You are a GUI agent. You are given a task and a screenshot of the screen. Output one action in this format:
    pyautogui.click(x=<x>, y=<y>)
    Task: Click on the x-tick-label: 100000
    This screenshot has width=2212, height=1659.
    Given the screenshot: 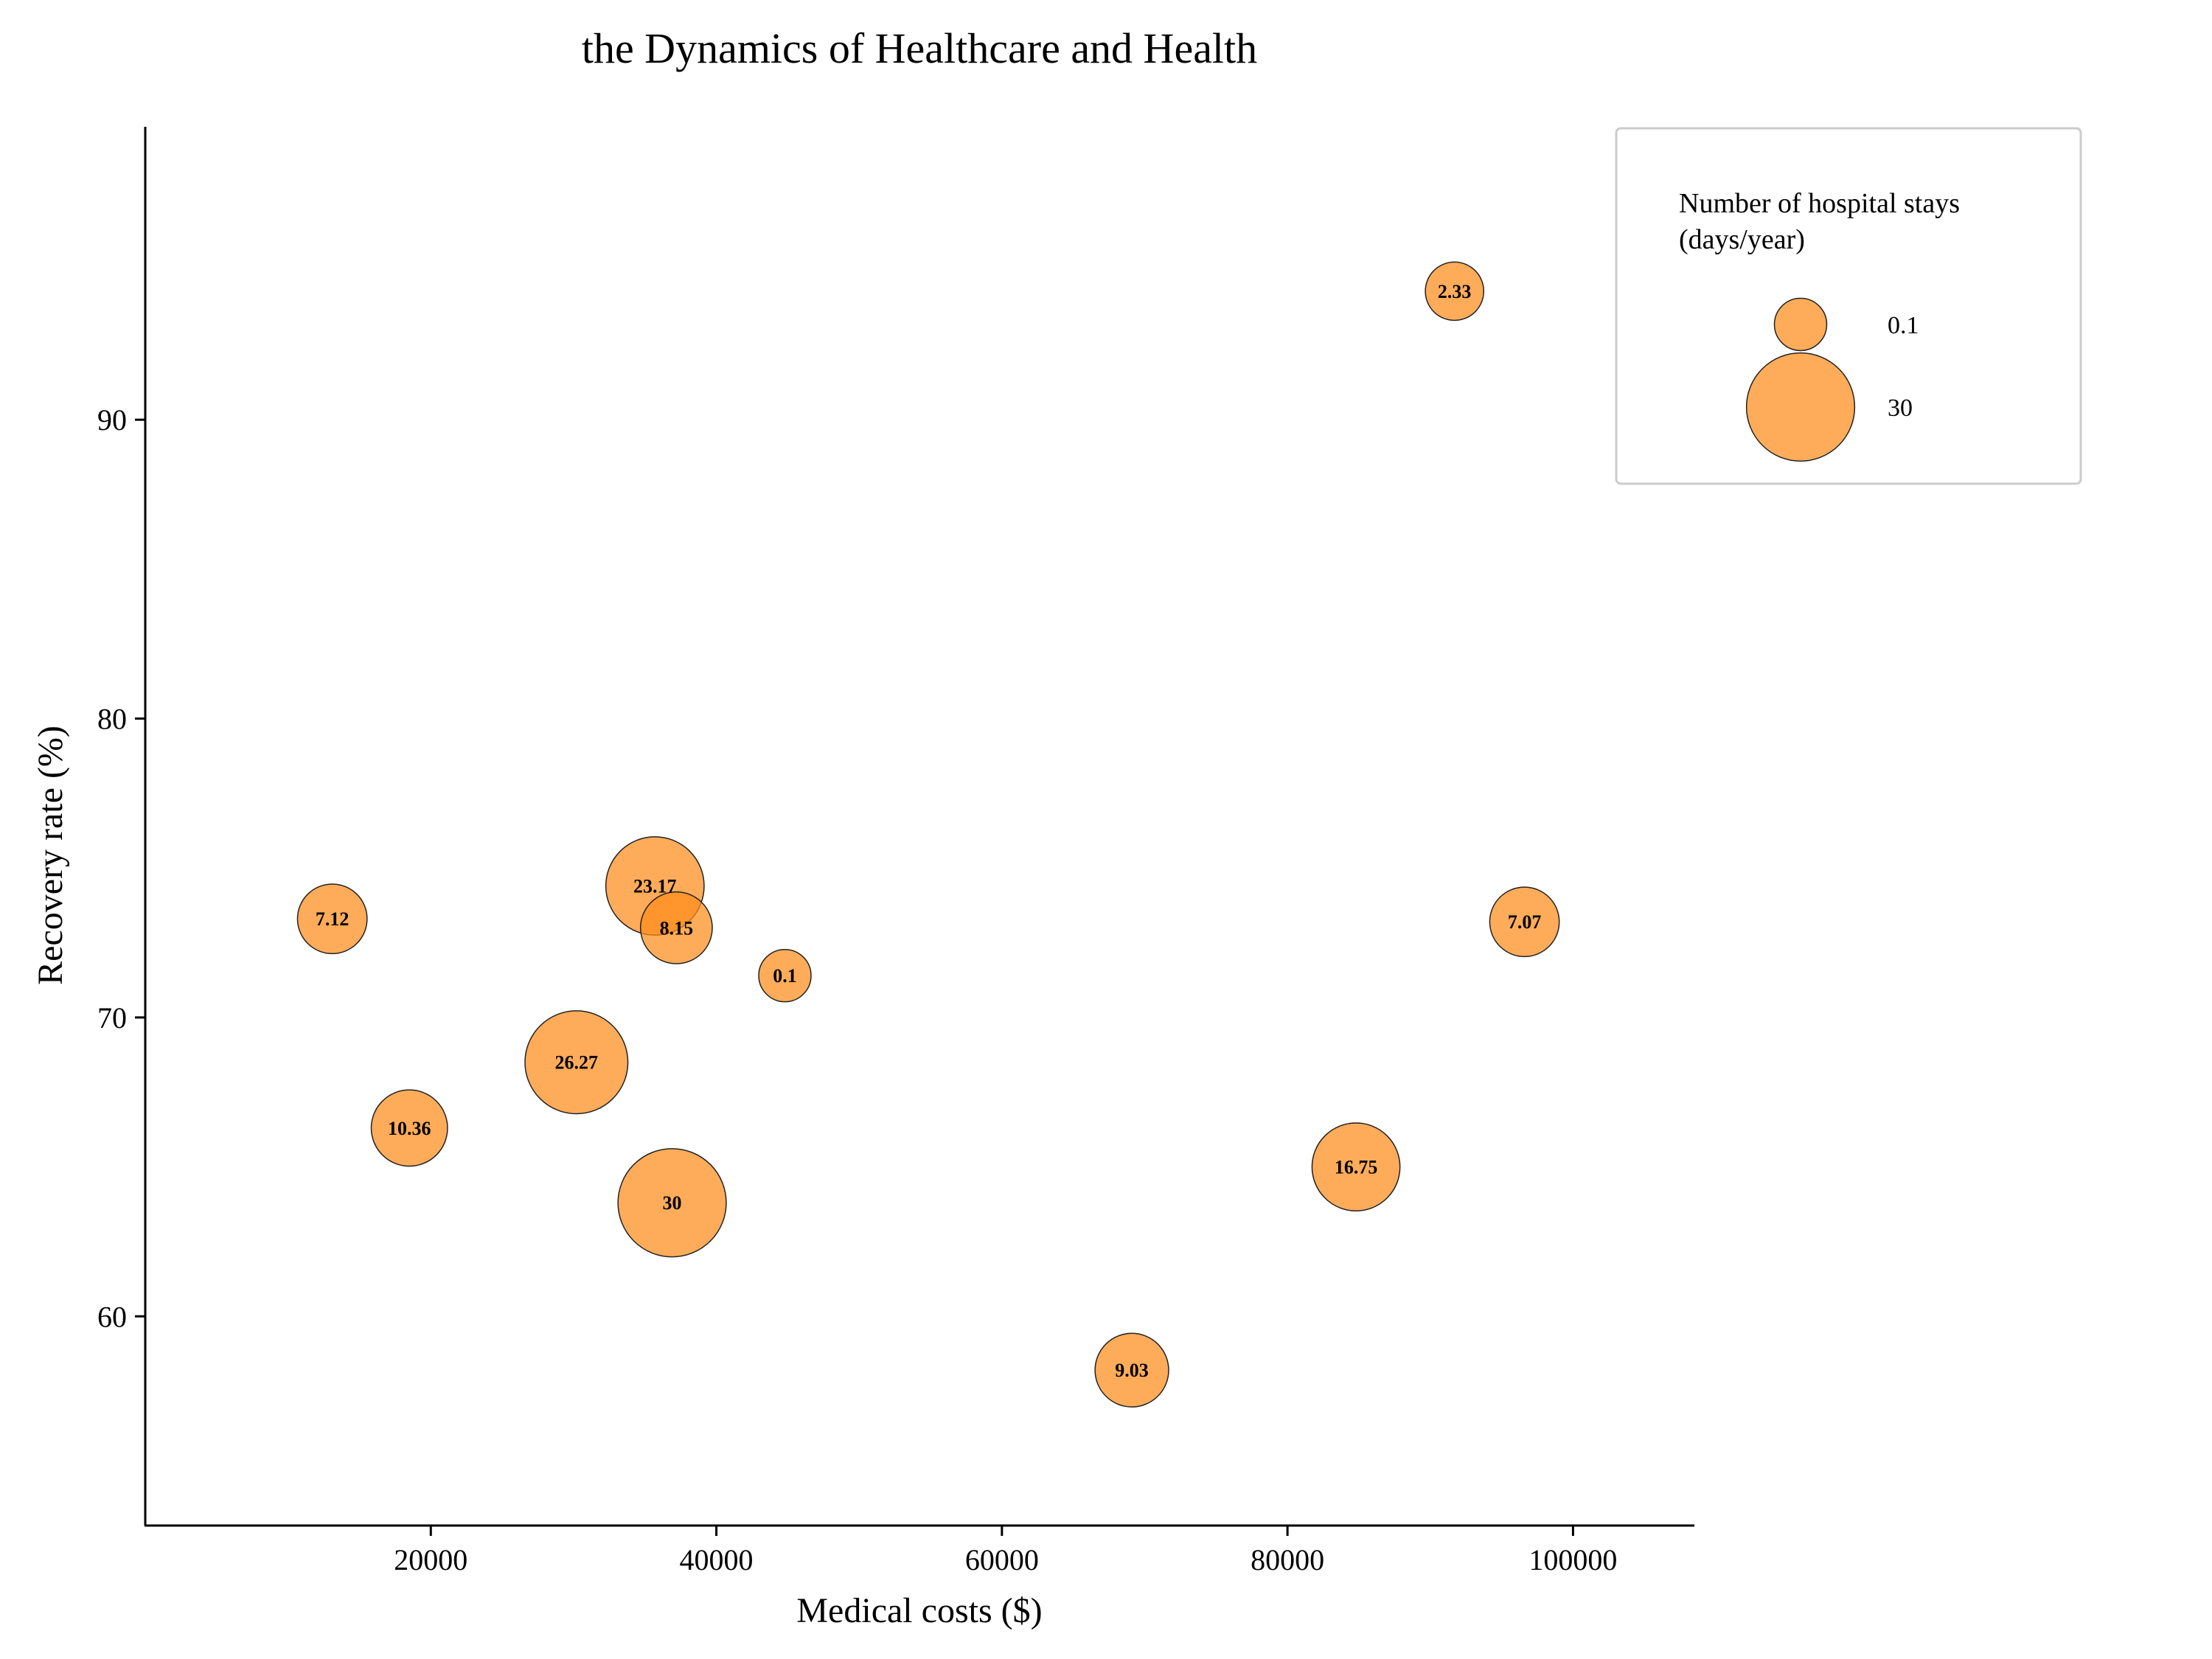 What is the action you would take?
    pyautogui.click(x=1572, y=1559)
    